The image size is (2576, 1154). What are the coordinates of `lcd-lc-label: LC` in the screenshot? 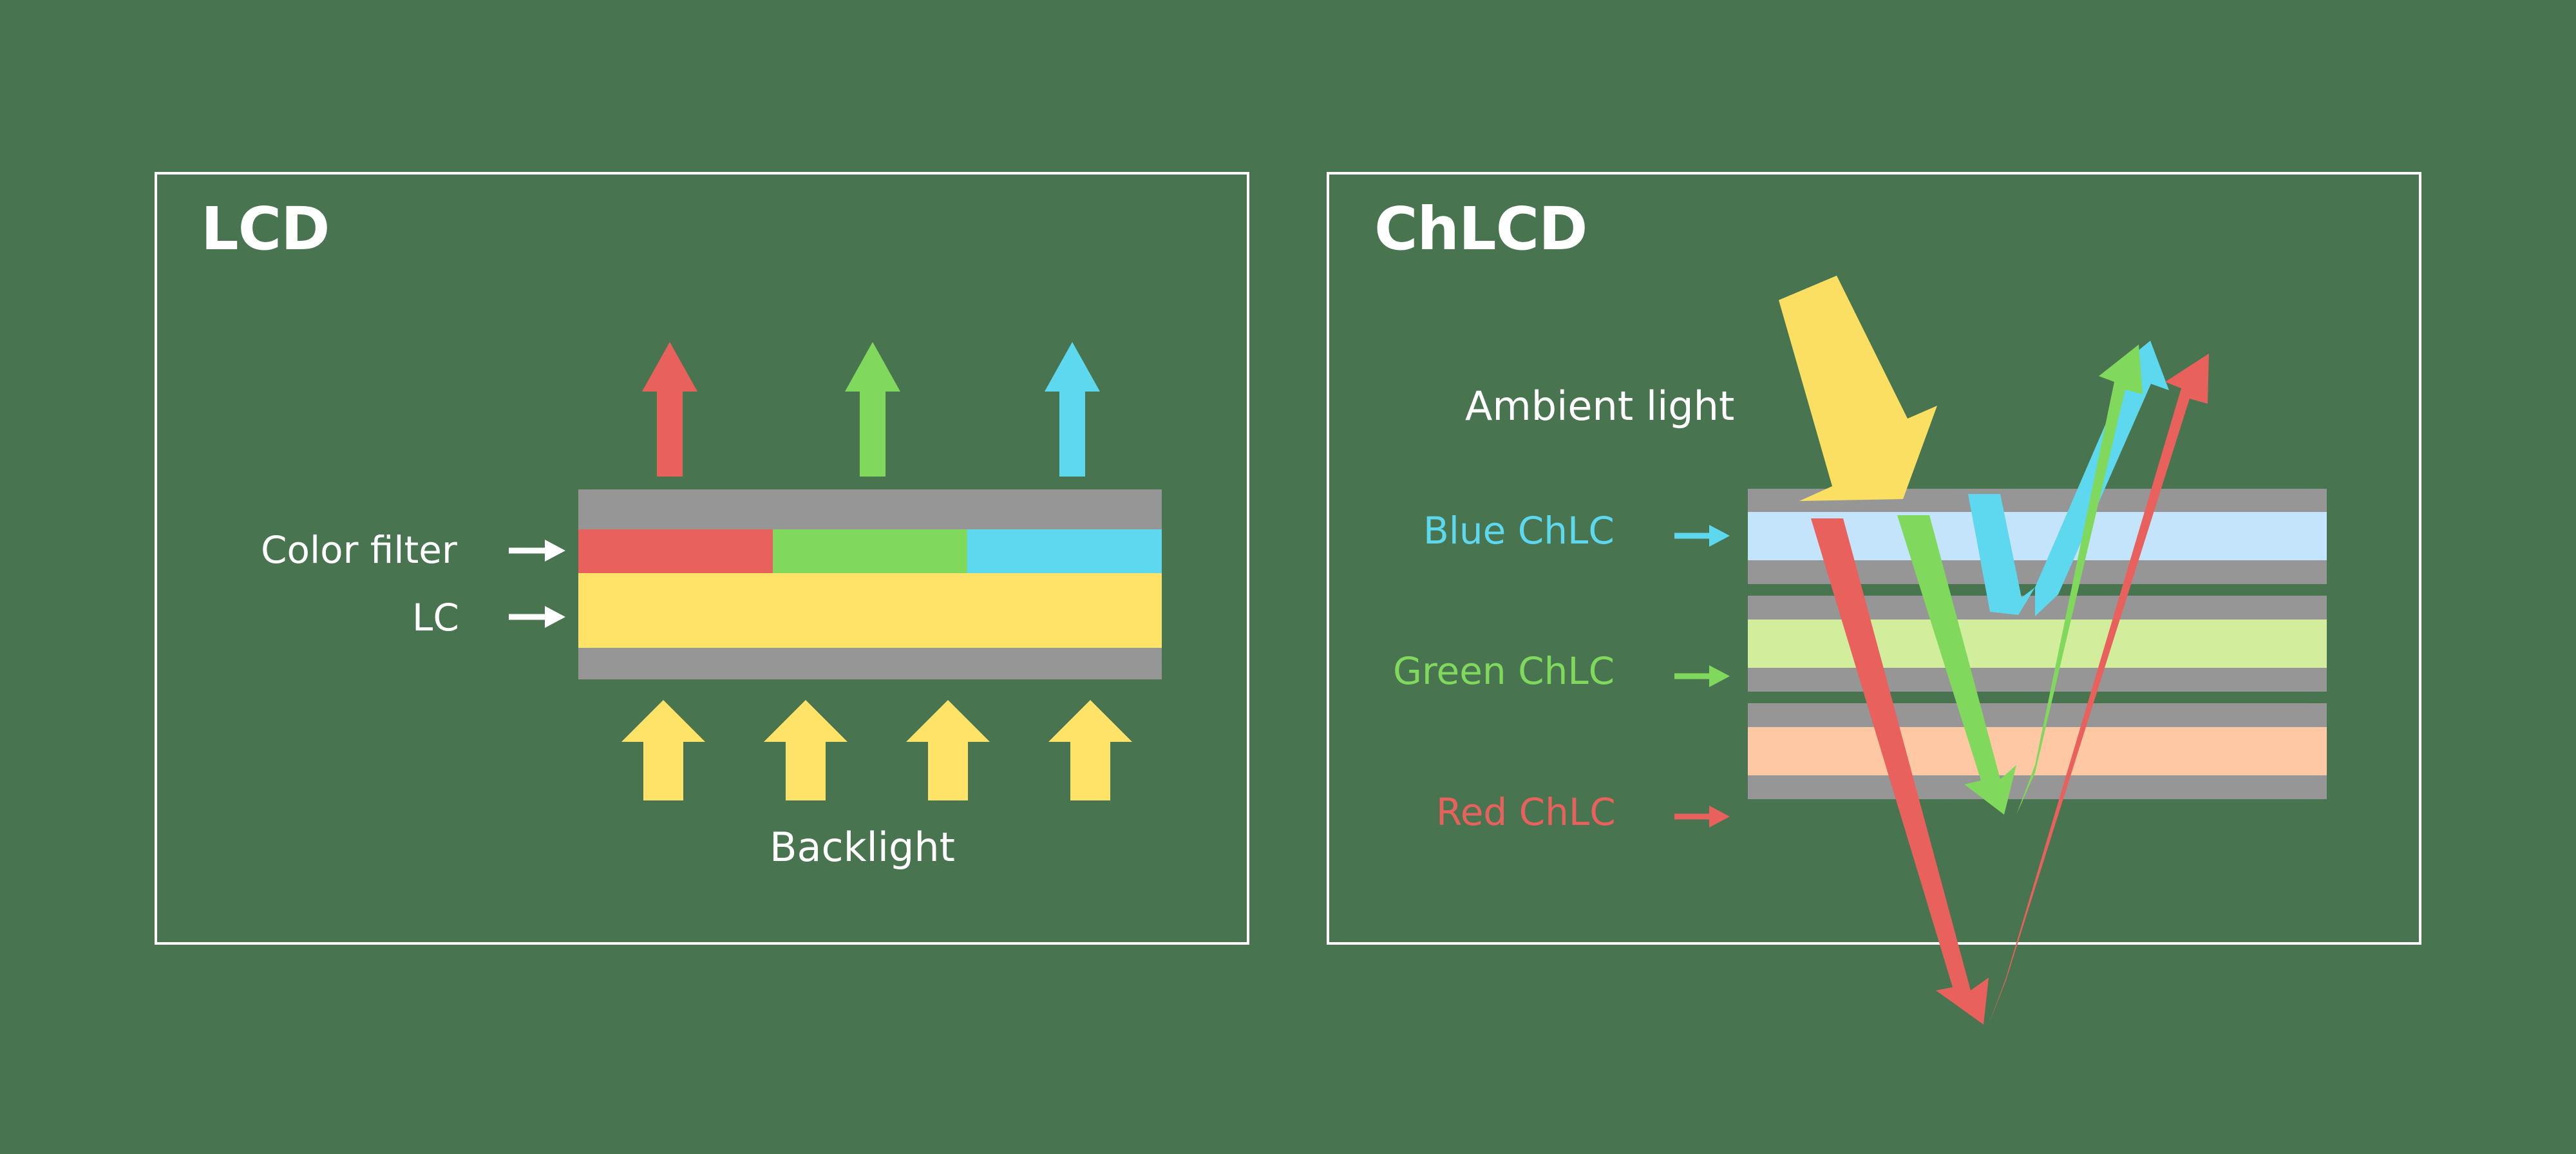 It's located at (435, 617).